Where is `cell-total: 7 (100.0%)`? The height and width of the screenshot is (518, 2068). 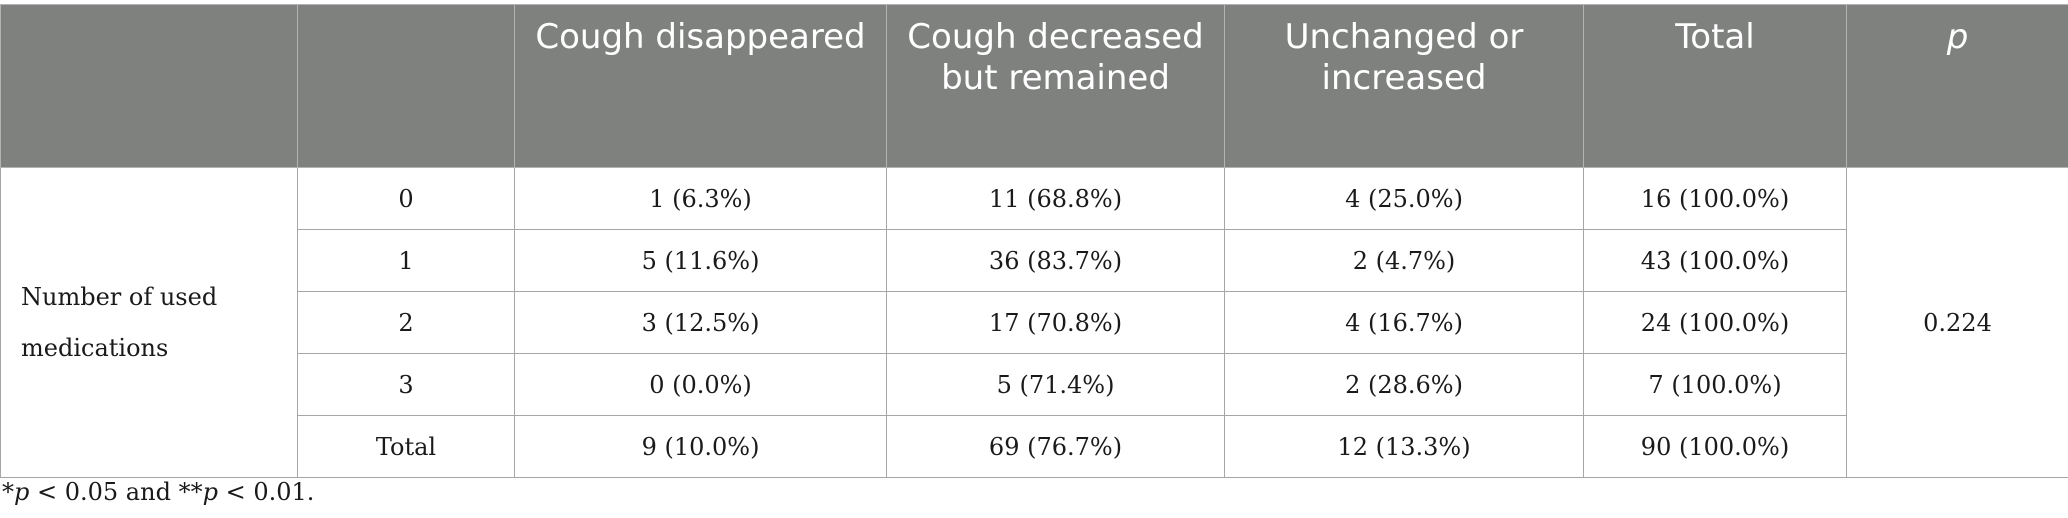
cell-total: 7 (100.0%) is located at coordinates (1715, 384).